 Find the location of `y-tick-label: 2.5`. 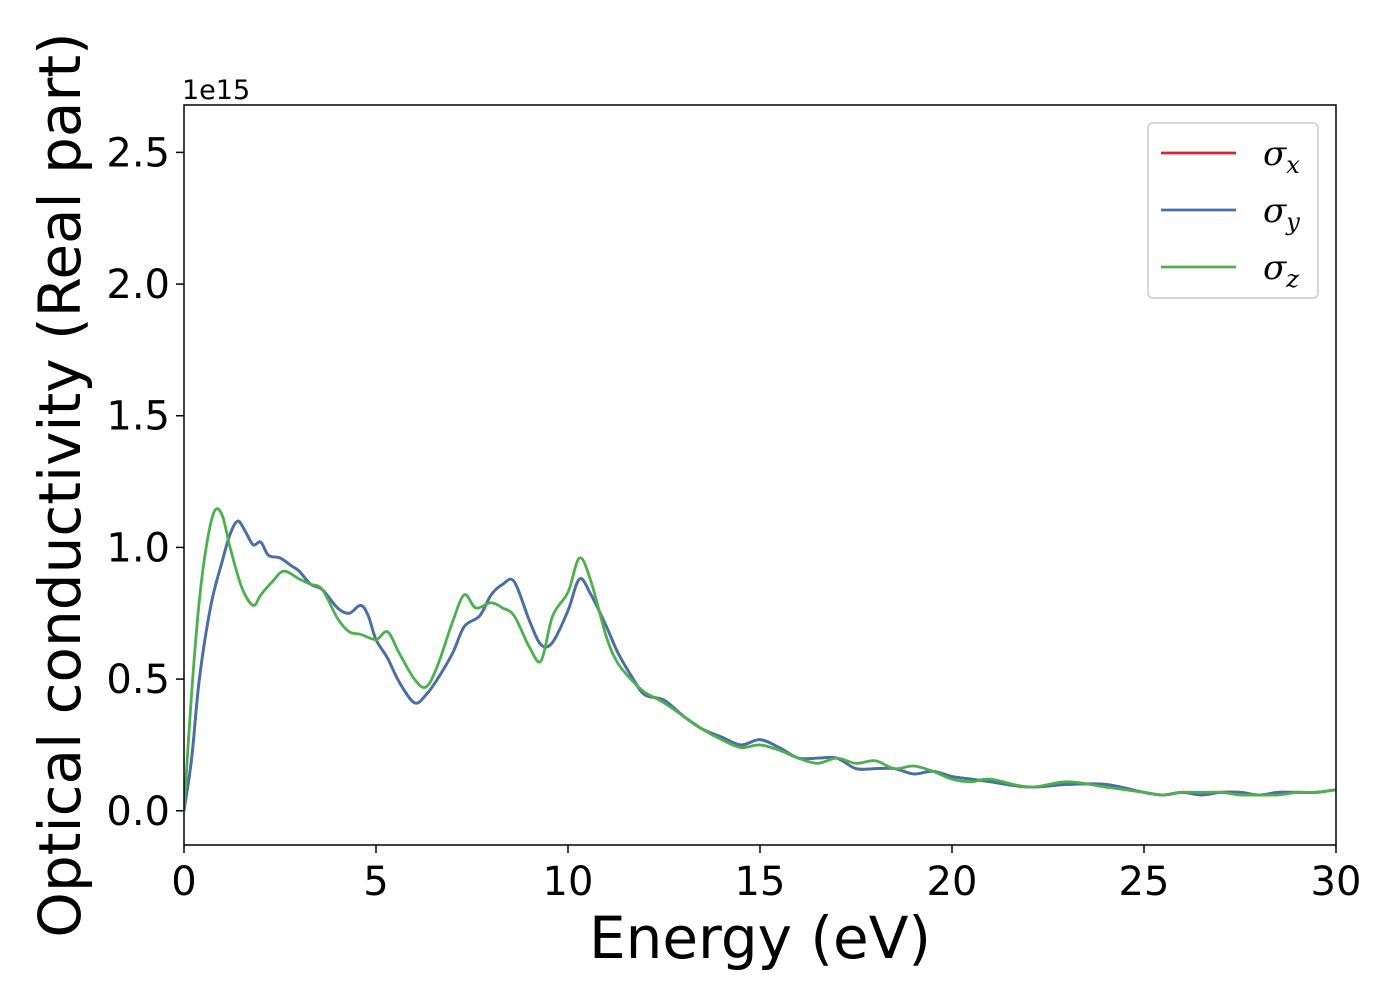

y-tick-label: 2.5 is located at coordinates (138, 153).